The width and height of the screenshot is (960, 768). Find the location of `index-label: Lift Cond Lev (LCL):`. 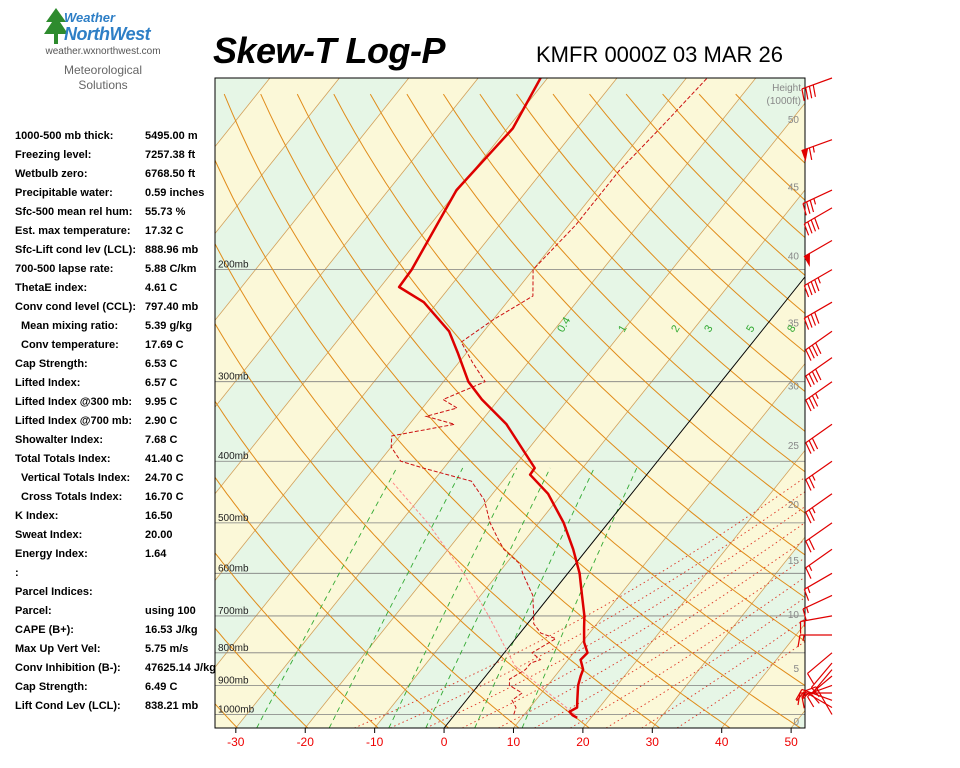

index-label: Lift Cond Lev (LCL): is located at coordinates (68, 706).